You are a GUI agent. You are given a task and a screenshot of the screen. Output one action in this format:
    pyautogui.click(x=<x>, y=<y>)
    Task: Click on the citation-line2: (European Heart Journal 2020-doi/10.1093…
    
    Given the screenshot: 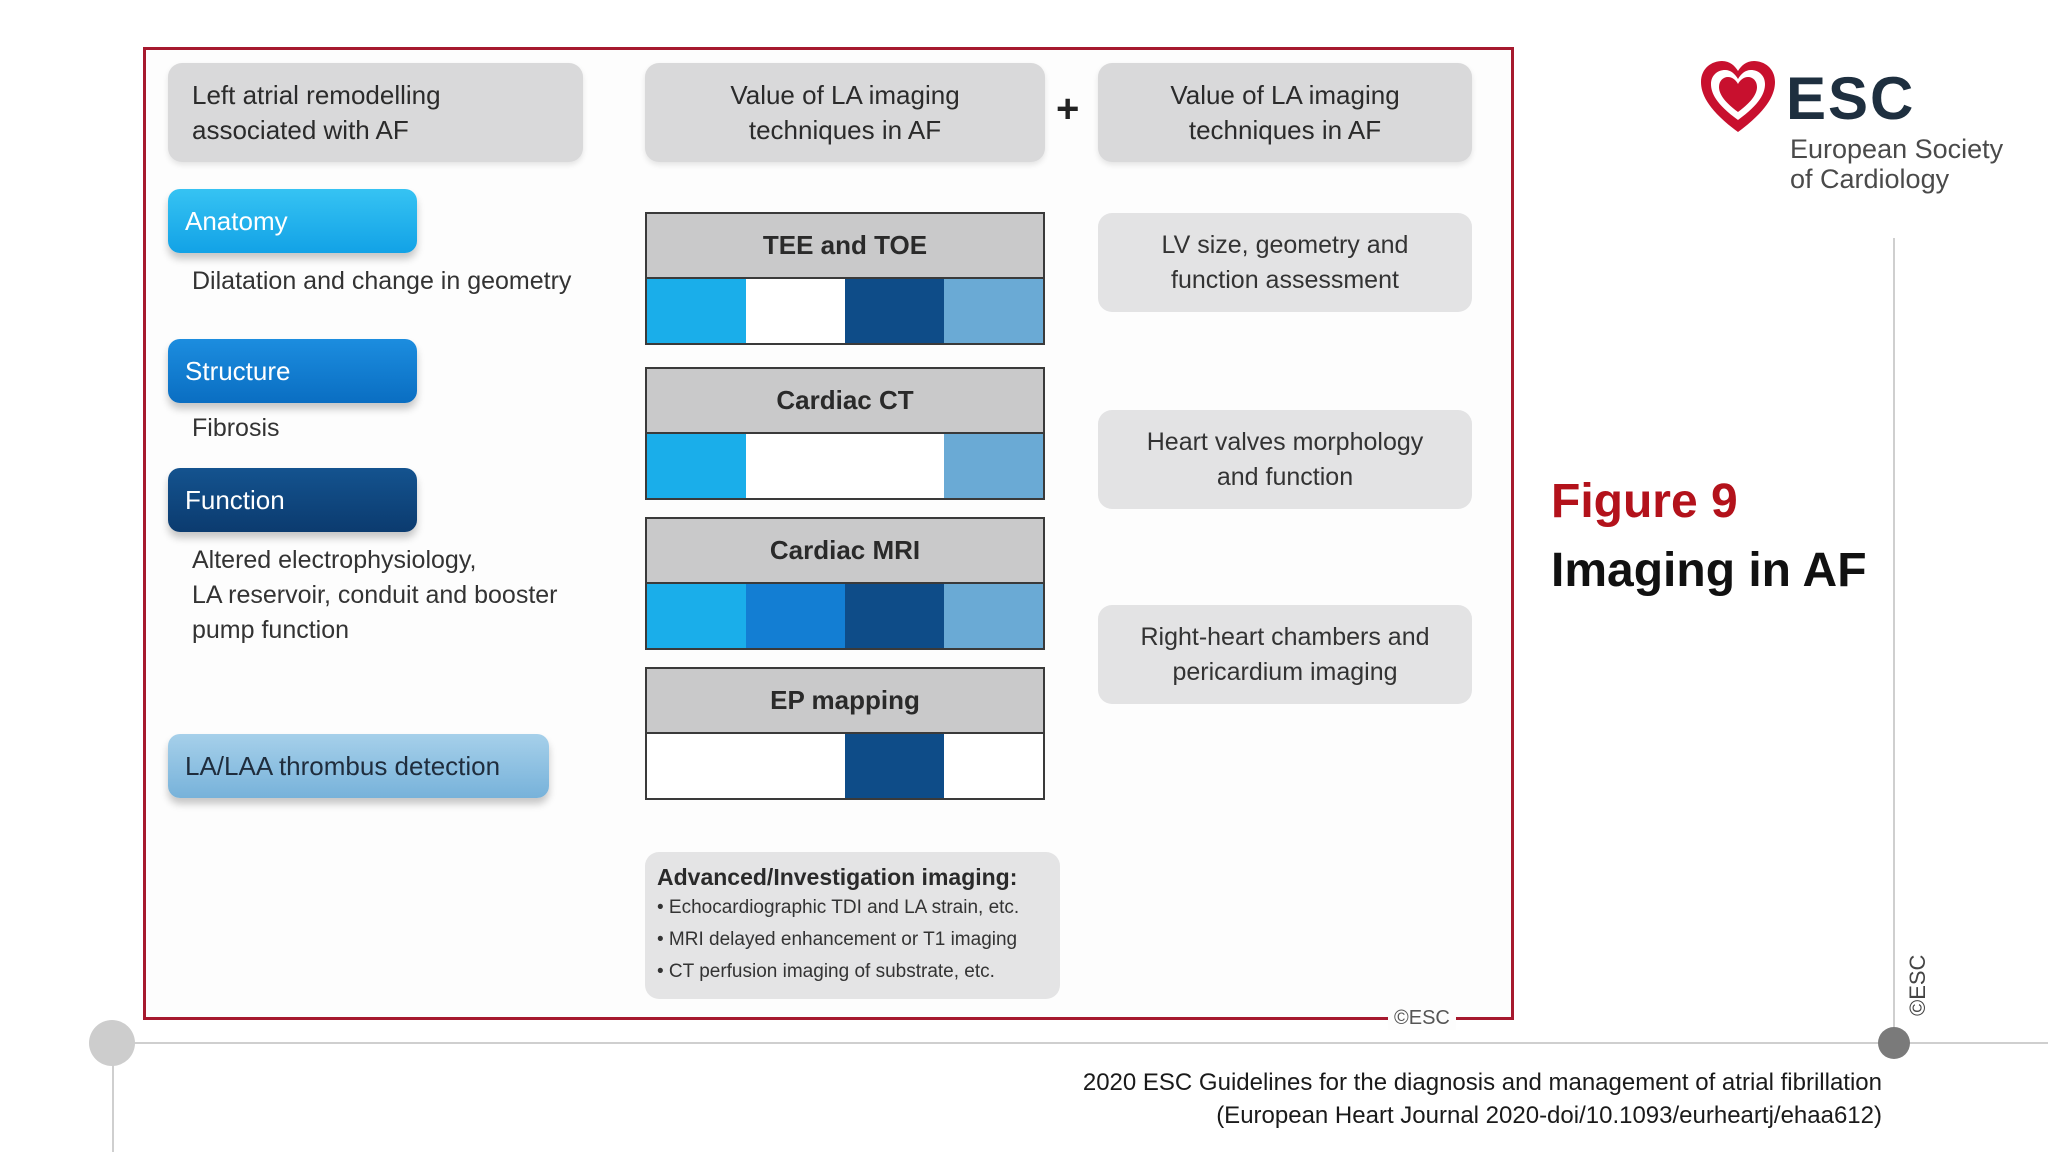 What is the action you would take?
    pyautogui.click(x=1549, y=1115)
    